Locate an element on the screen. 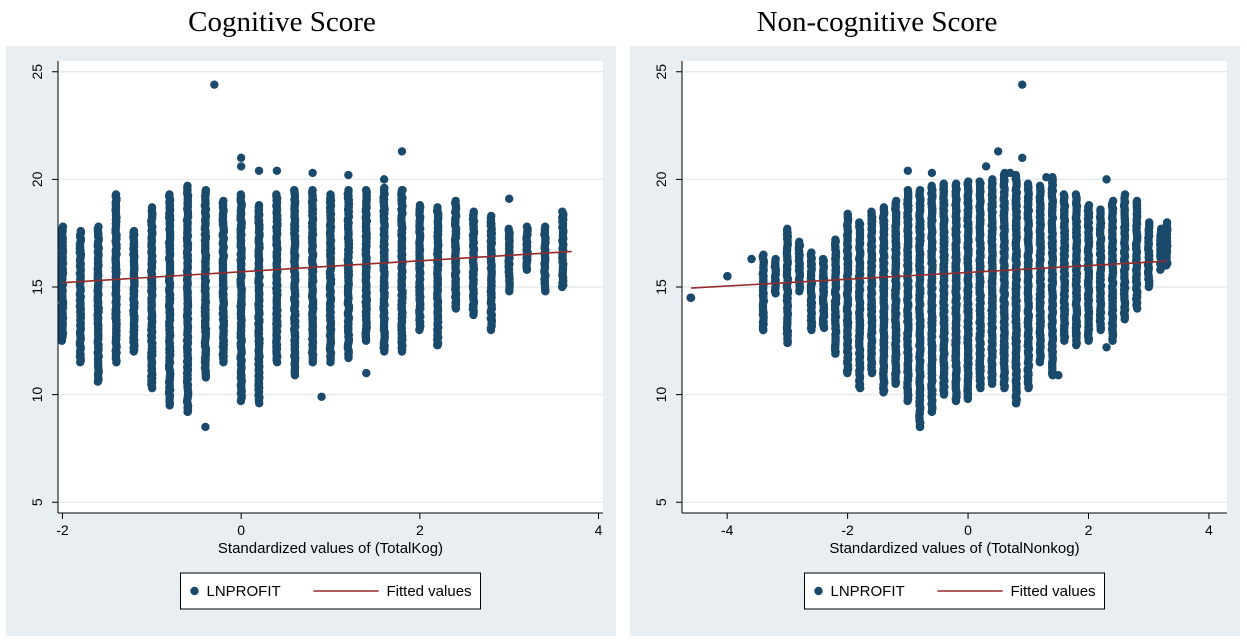 The image size is (1247, 641). legend-marker-points is located at coordinates (194, 591).